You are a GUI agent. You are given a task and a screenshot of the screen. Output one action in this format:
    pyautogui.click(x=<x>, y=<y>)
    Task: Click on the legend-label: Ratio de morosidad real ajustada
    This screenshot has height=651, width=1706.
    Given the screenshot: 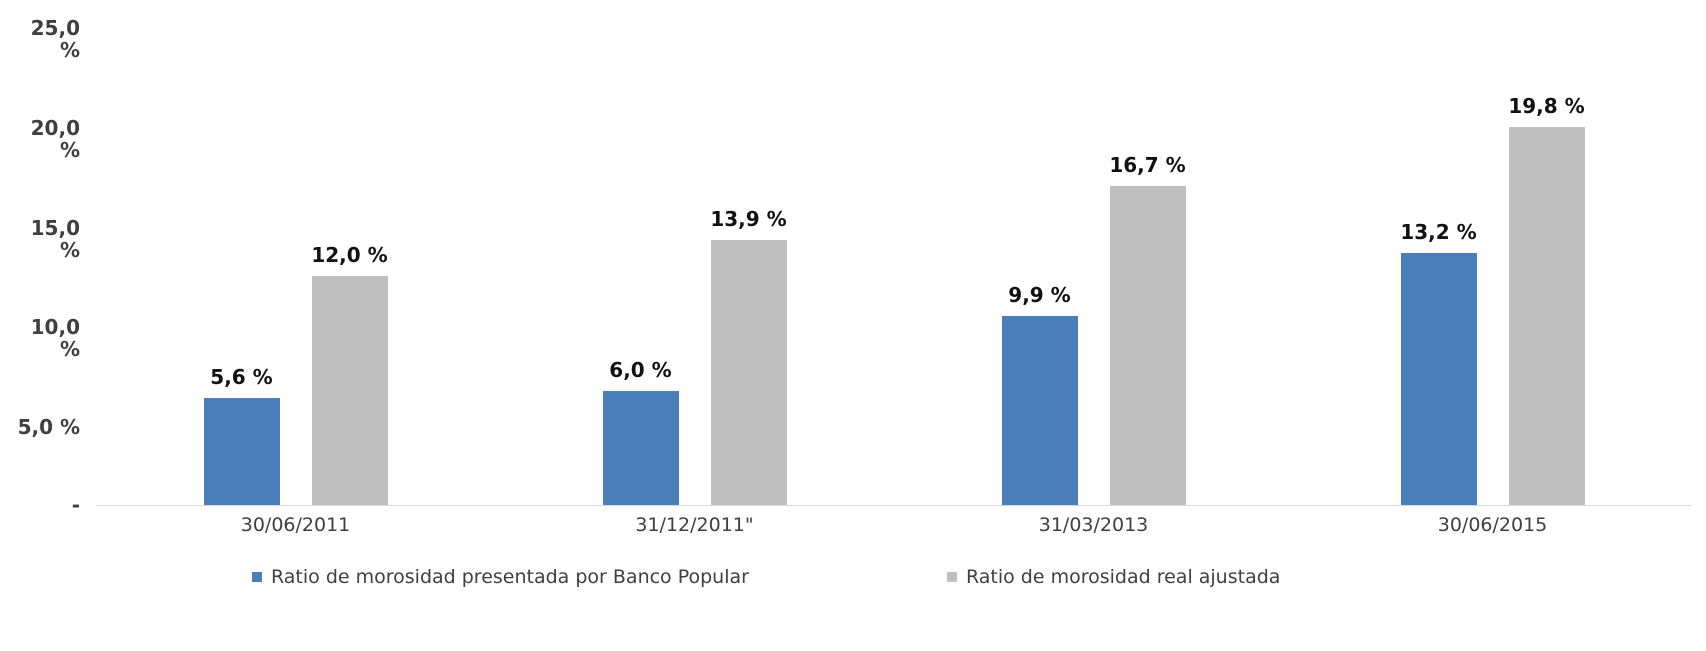 What is the action you would take?
    pyautogui.click(x=1123, y=577)
    